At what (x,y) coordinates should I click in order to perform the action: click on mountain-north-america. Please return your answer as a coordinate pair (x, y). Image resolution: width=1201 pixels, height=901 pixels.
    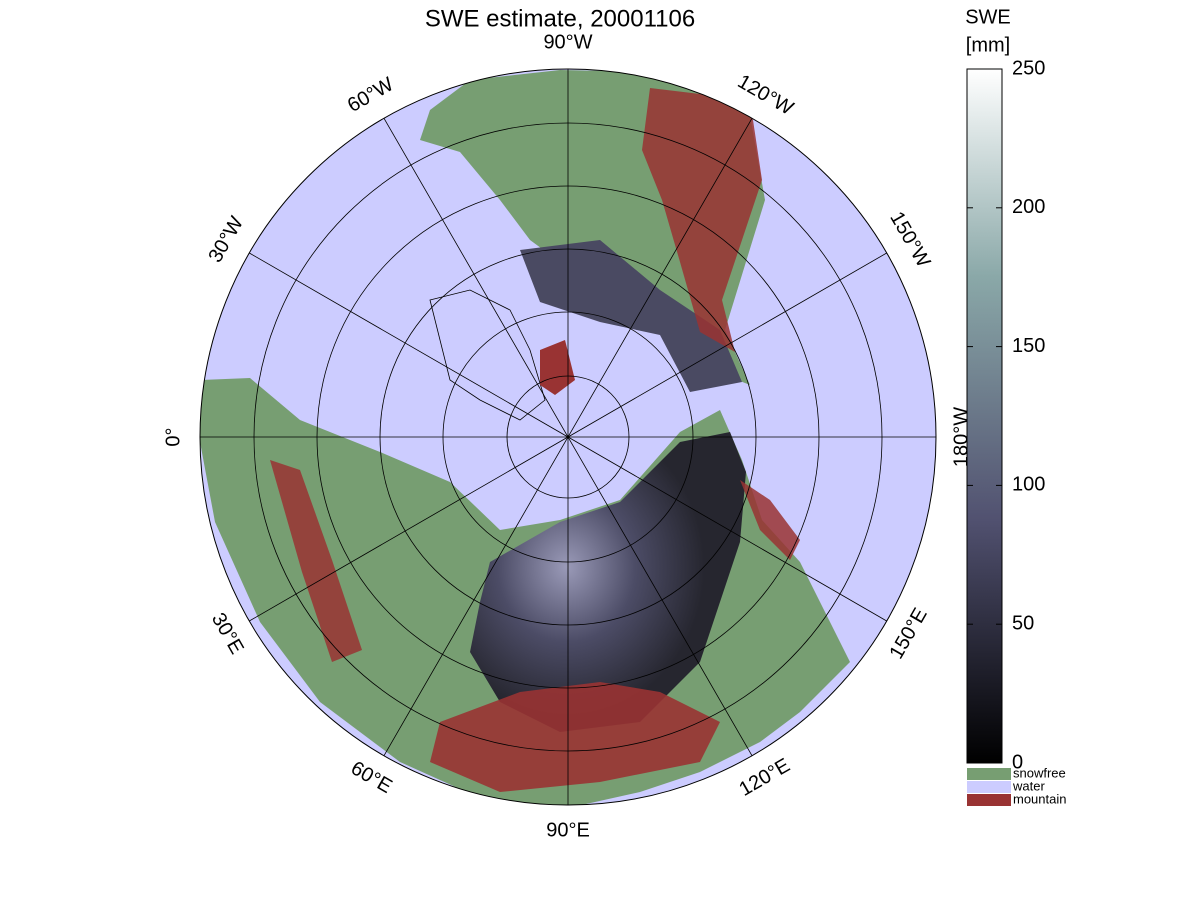
    Looking at the image, I should click on (702, 220).